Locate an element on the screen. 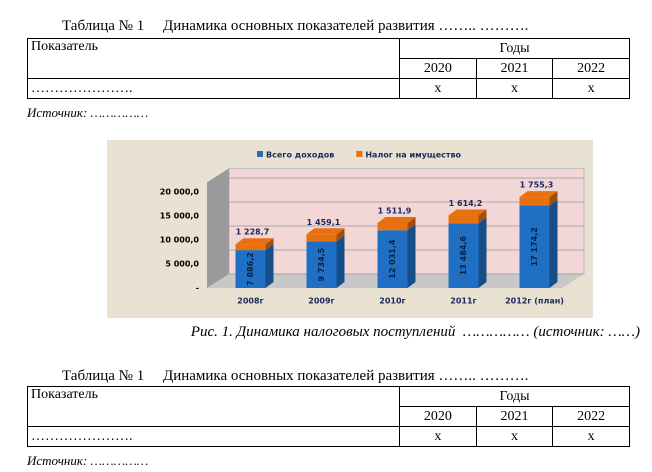 The width and height of the screenshot is (652, 472). y-tick-label: - is located at coordinates (197, 288).